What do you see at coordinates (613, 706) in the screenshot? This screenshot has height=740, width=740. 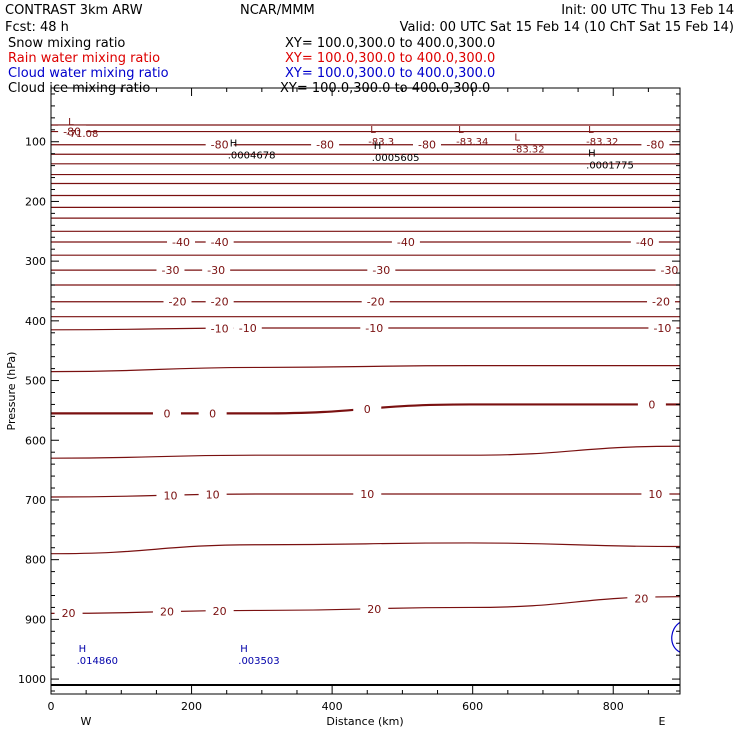 I see `x-tick-label: 800` at bounding box center [613, 706].